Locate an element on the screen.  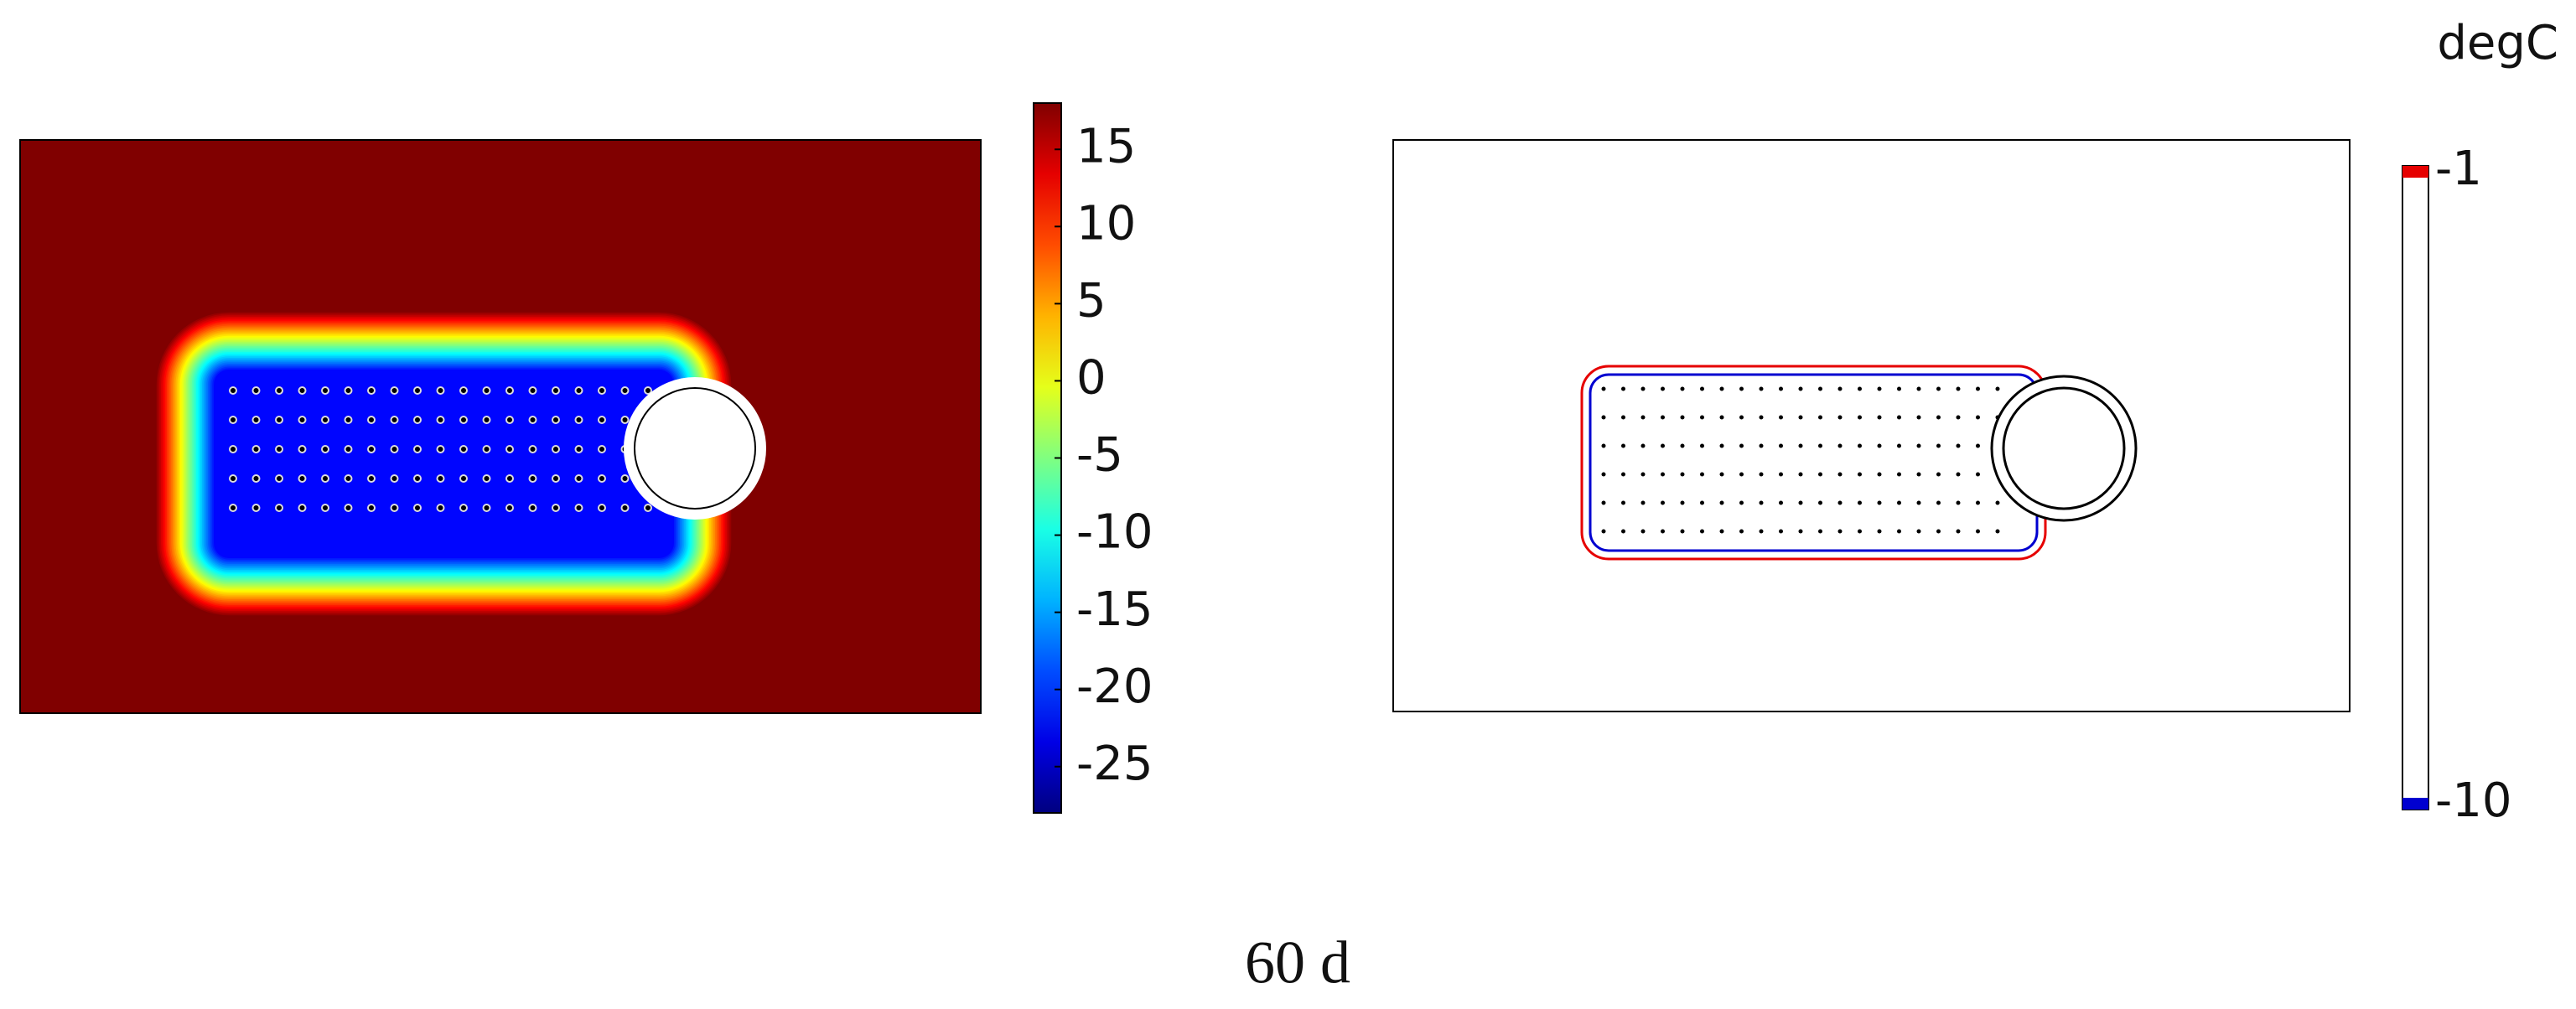
contour-key is located at coordinates (2415, 172).